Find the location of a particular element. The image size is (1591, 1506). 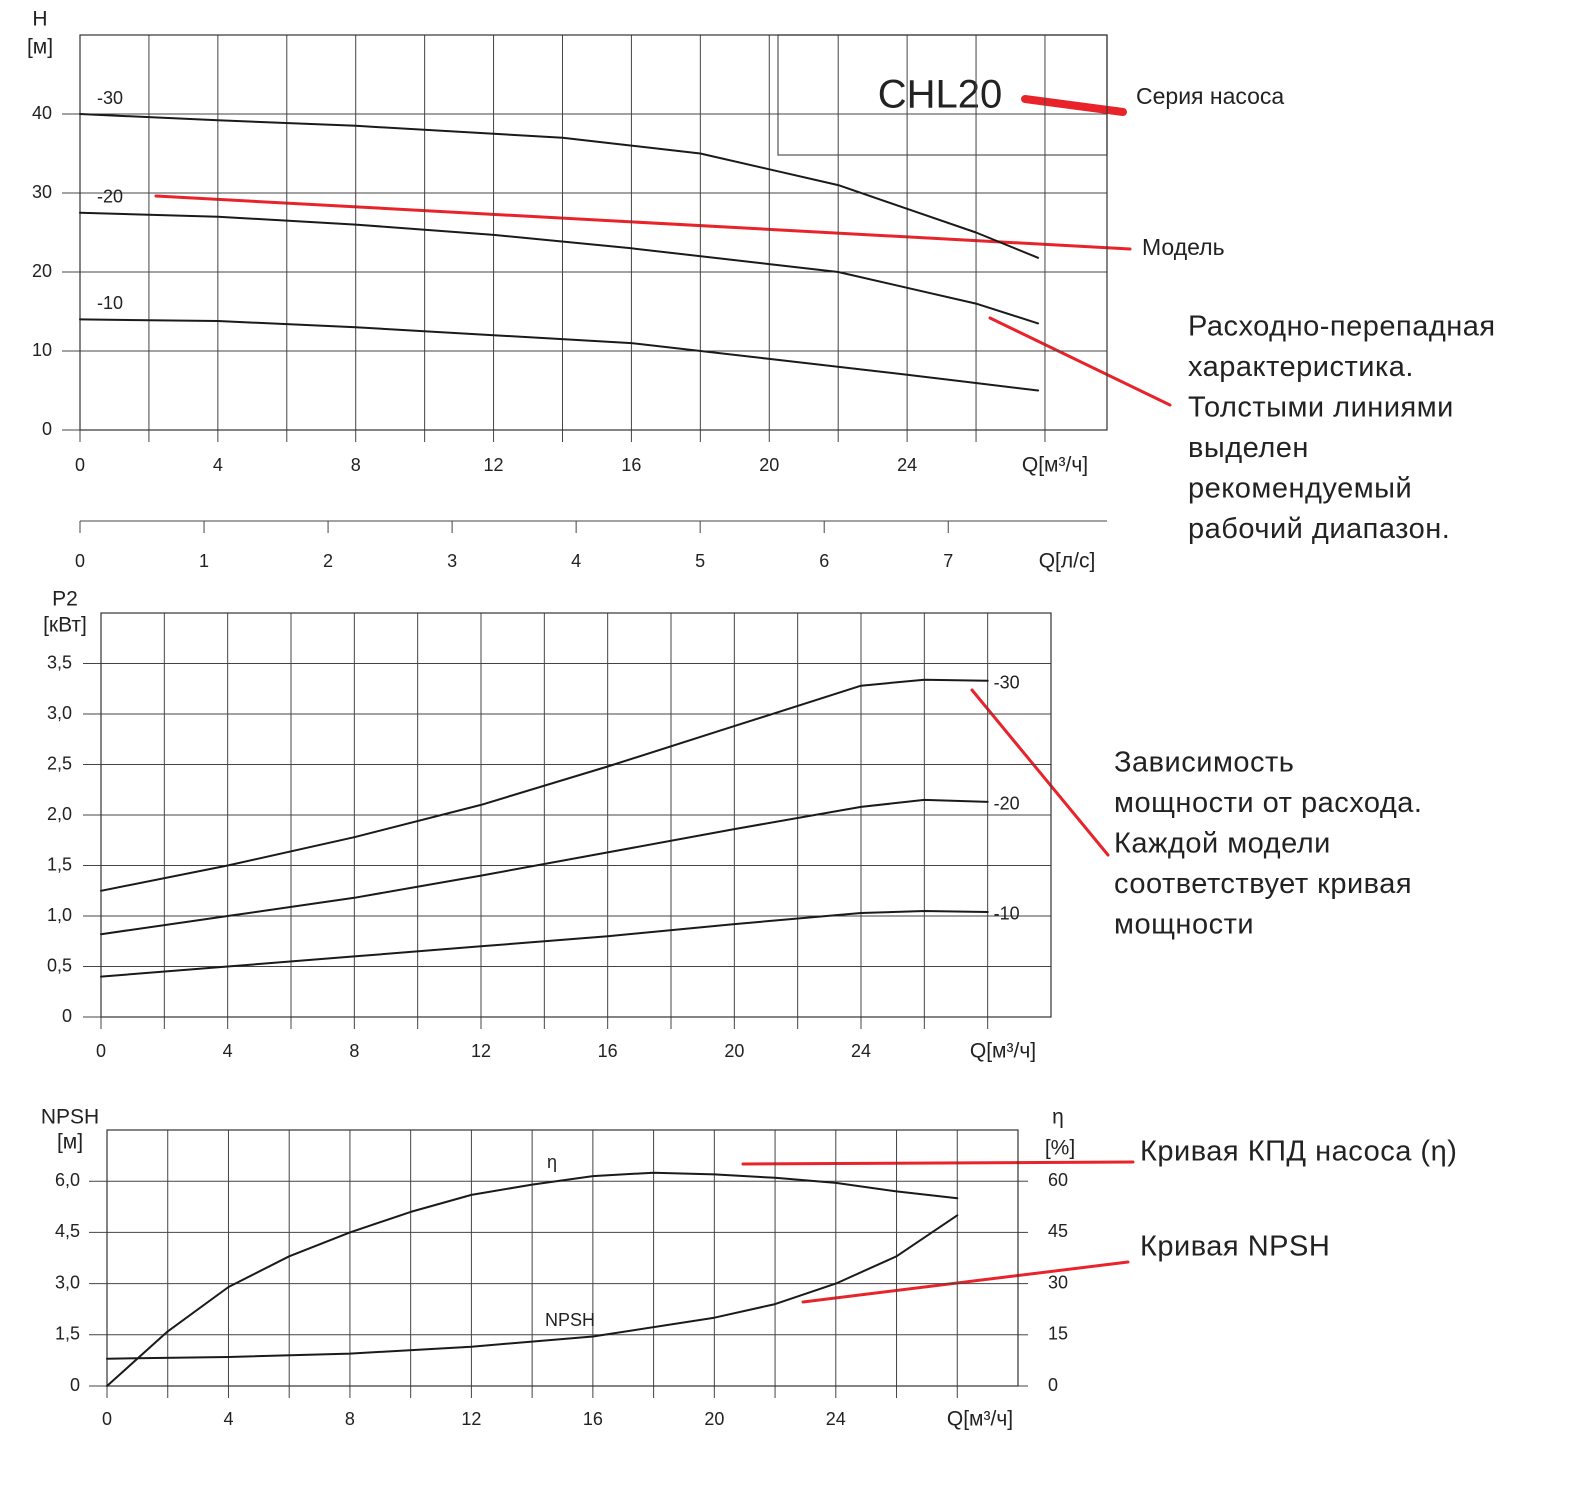

y-tick-label: 10 is located at coordinates (42, 350).